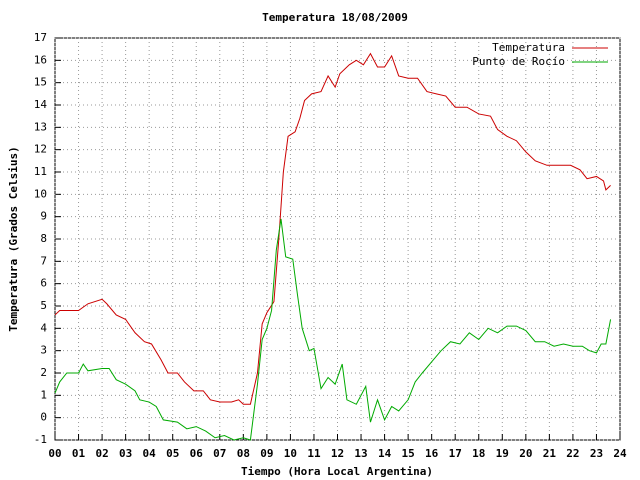  I want to click on chart-title: Temperatura 18/08/2009, so click(335, 17).